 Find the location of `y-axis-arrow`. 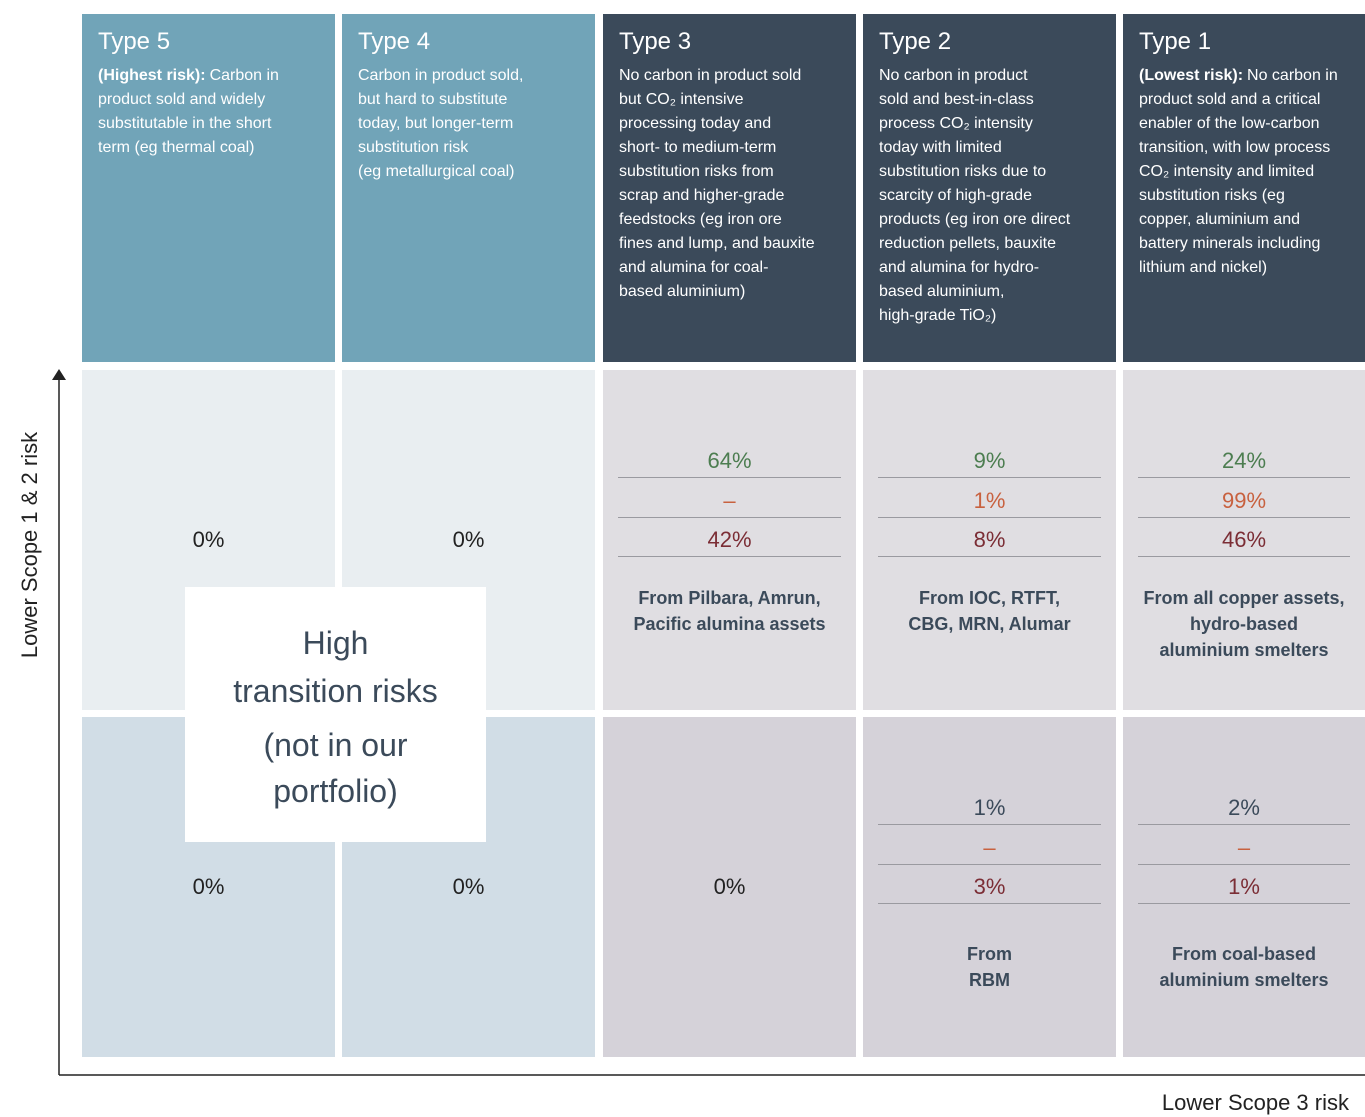

y-axis-arrow is located at coordinates (59, 374).